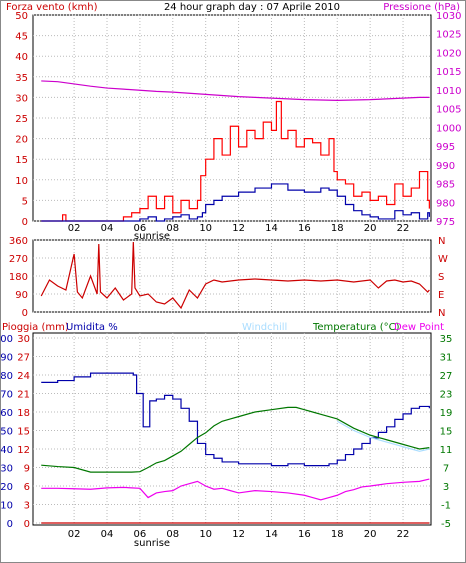  I want to click on rain-tick-label: 80, so click(6, 376).